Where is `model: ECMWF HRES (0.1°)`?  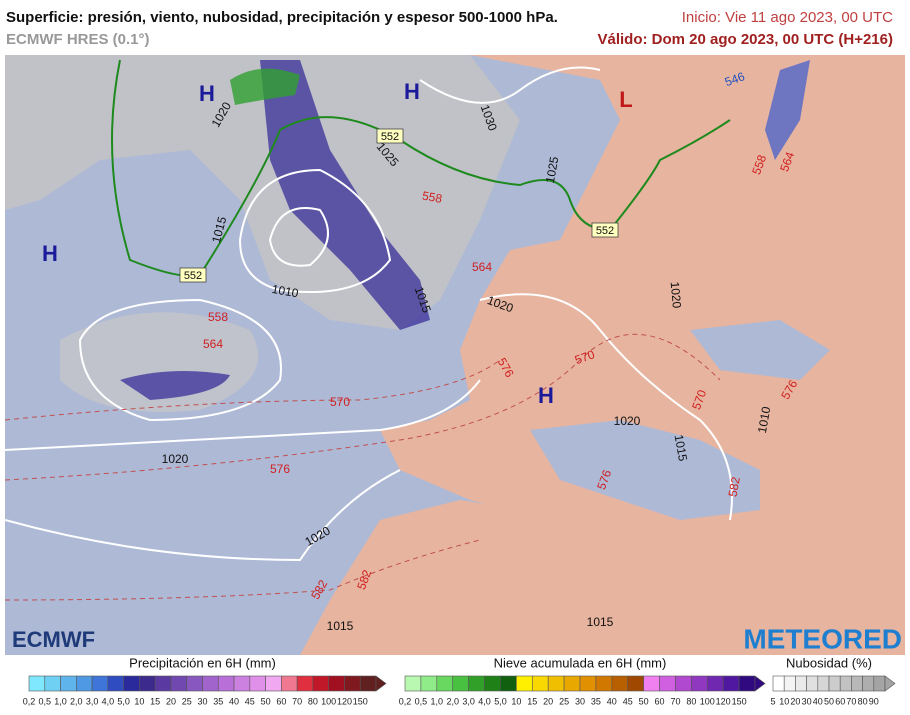
model: ECMWF HRES (0.1°) is located at coordinates (78, 39).